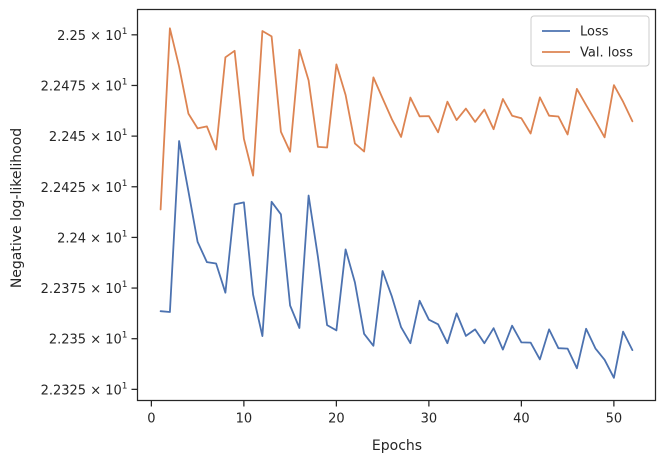 The width and height of the screenshot is (666, 463). Describe the element at coordinates (17, 208) in the screenshot. I see `y-axis-title: Negative log-likelihood` at that location.